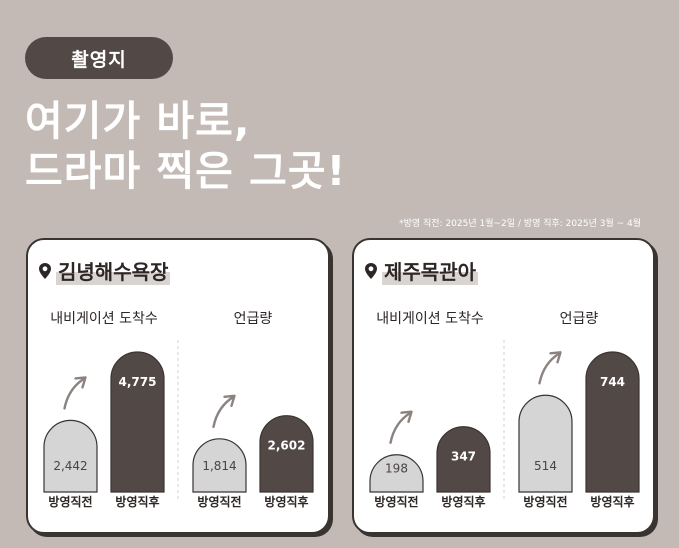 The width and height of the screenshot is (679, 548). I want to click on card-title: 제주목관아, so click(421, 270).